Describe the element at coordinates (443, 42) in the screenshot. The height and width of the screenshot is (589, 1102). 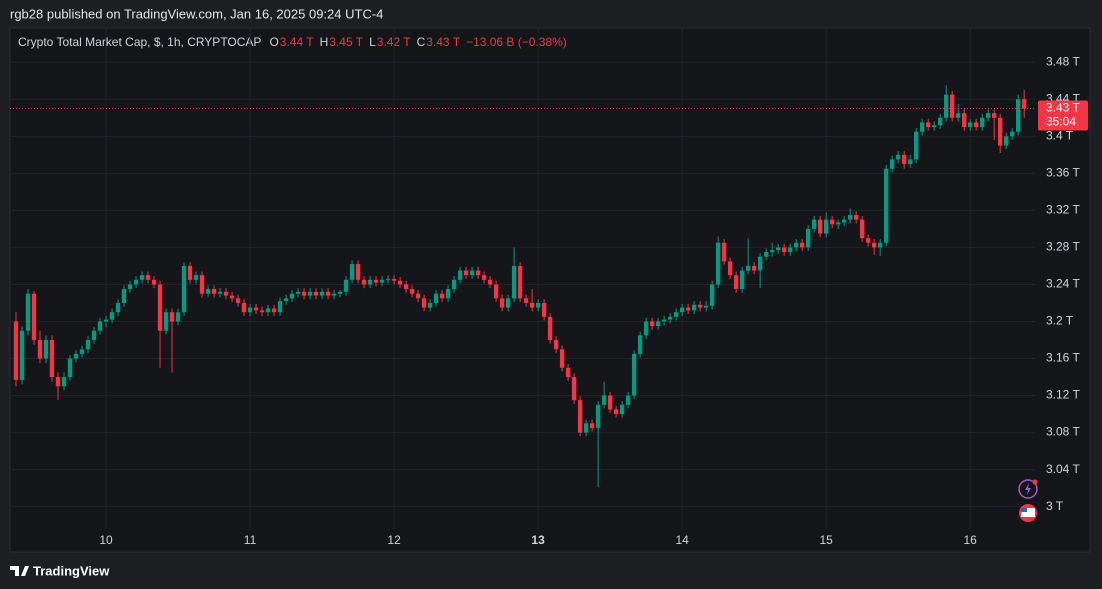
I see `legend-value: 3.43 T` at that location.